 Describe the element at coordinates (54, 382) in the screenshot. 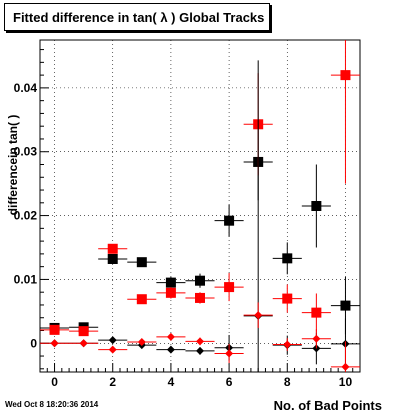

I see `x-tick-label: 0` at that location.